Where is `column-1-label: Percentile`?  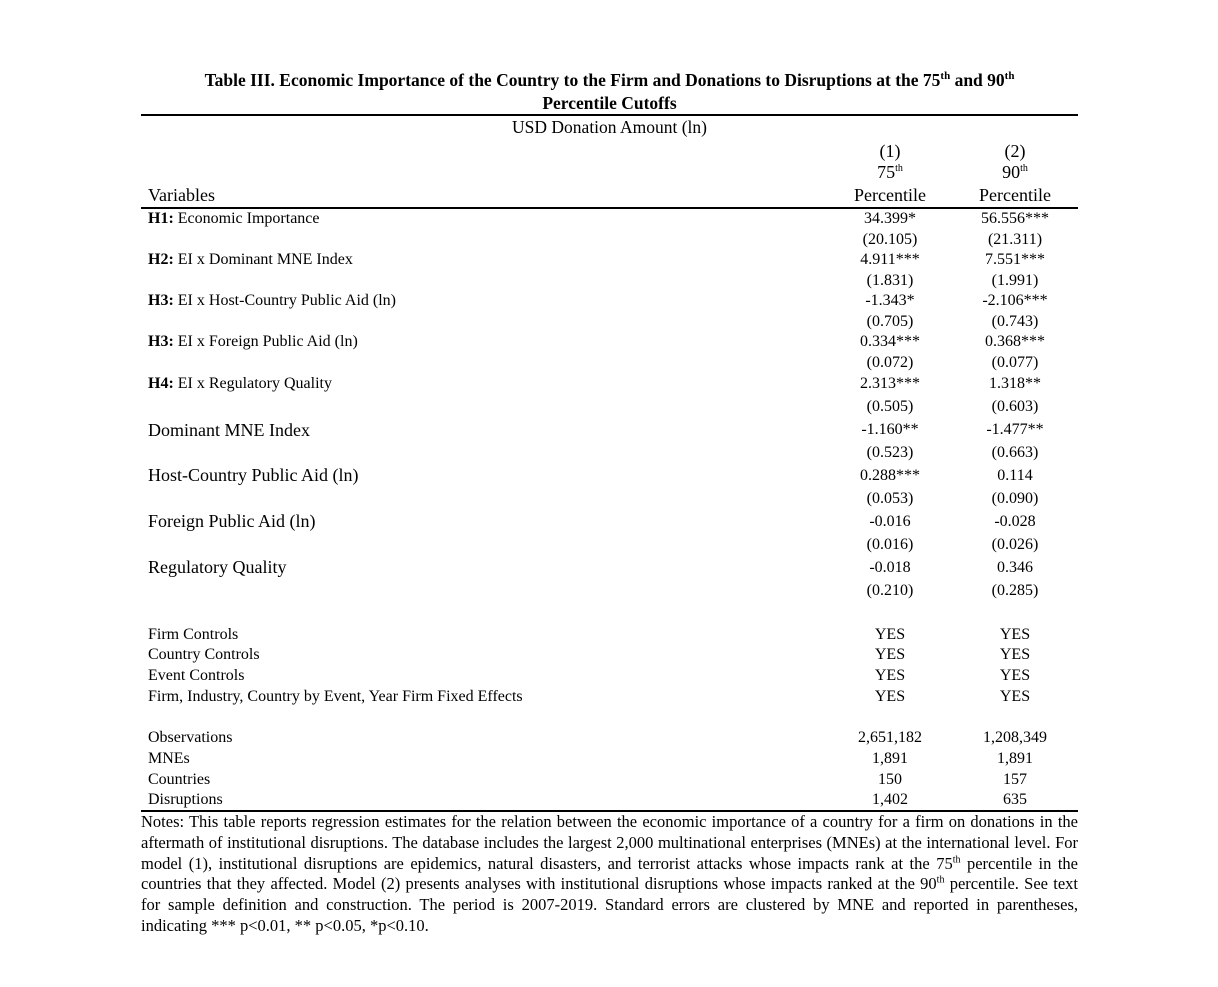 column-1-label: Percentile is located at coordinates (890, 195).